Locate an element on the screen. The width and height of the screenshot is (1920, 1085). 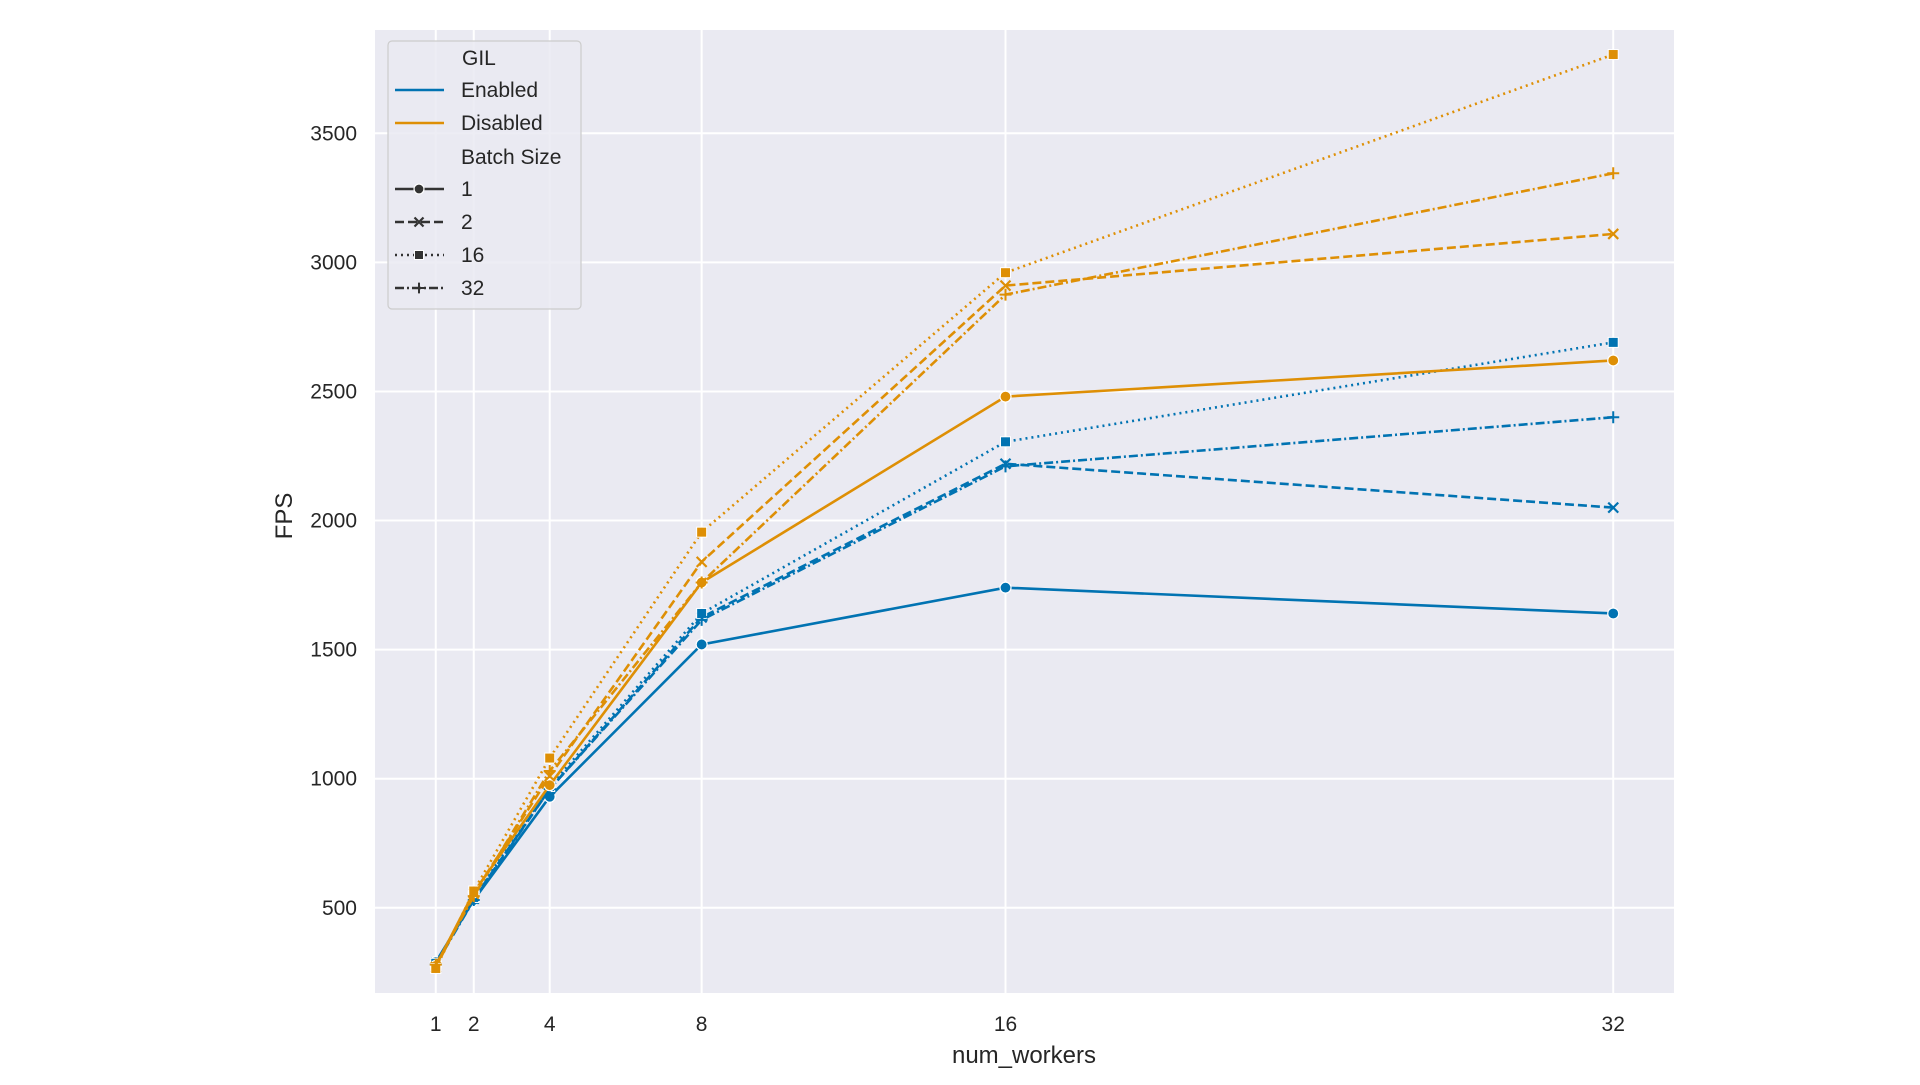
y-tick-label: 1500 is located at coordinates (333, 650).